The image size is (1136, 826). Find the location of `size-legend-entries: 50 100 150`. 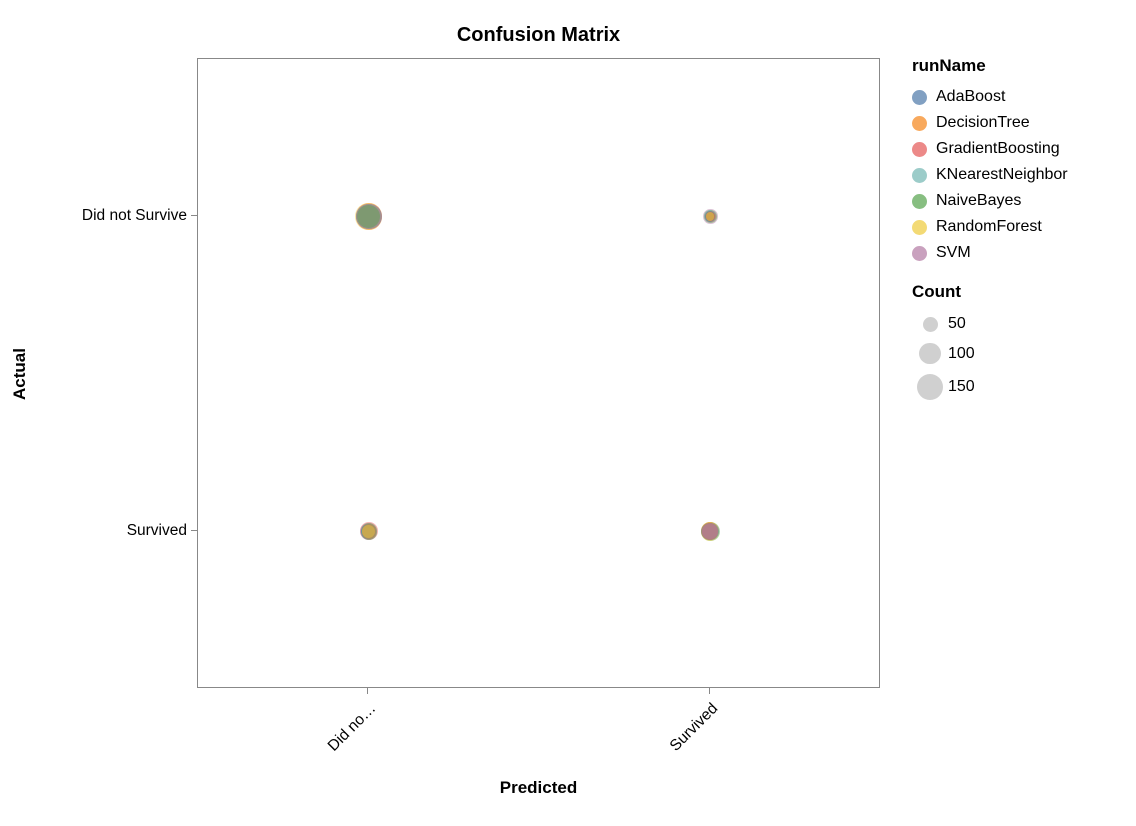

size-legend-entries: 50 100 150 is located at coordinates (1022, 357).